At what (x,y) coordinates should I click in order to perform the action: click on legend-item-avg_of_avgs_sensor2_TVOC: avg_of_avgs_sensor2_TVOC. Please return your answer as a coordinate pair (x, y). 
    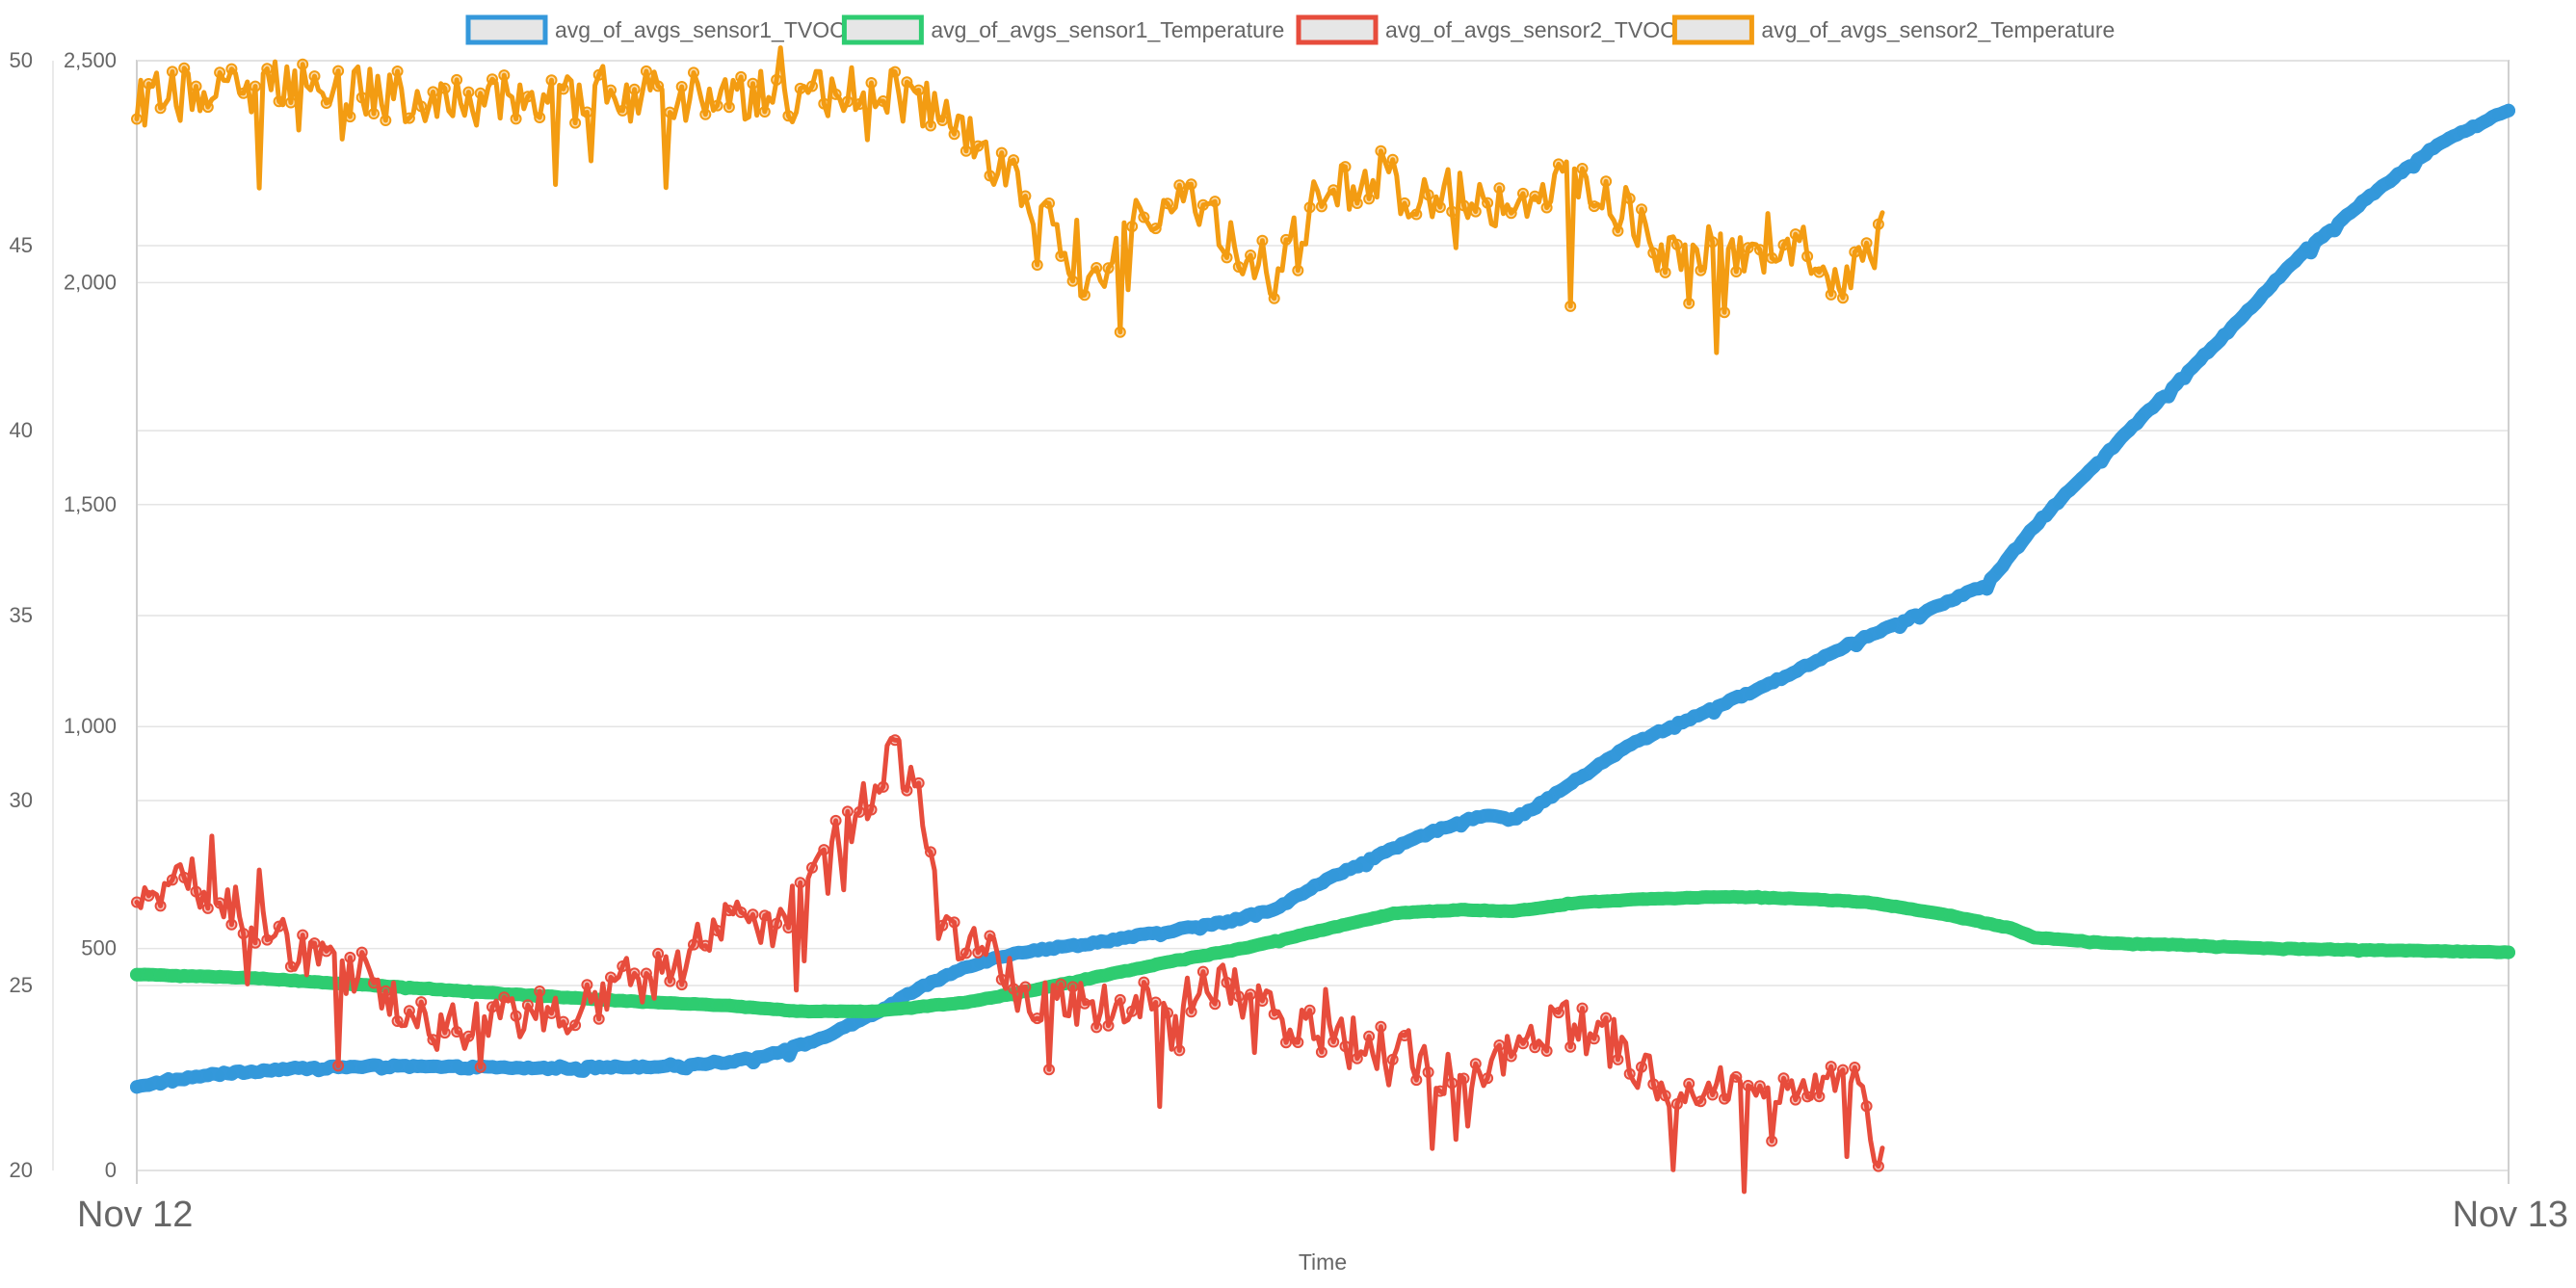
    Looking at the image, I should click on (1486, 29).